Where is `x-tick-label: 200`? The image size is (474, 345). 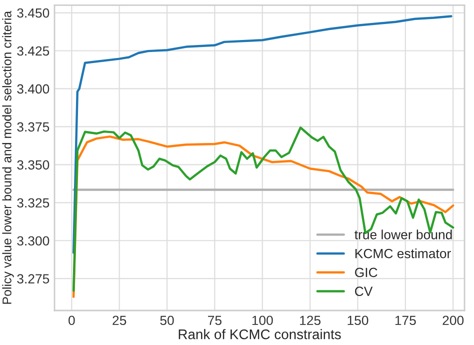
x-tick-label: 200 is located at coordinates (453, 321).